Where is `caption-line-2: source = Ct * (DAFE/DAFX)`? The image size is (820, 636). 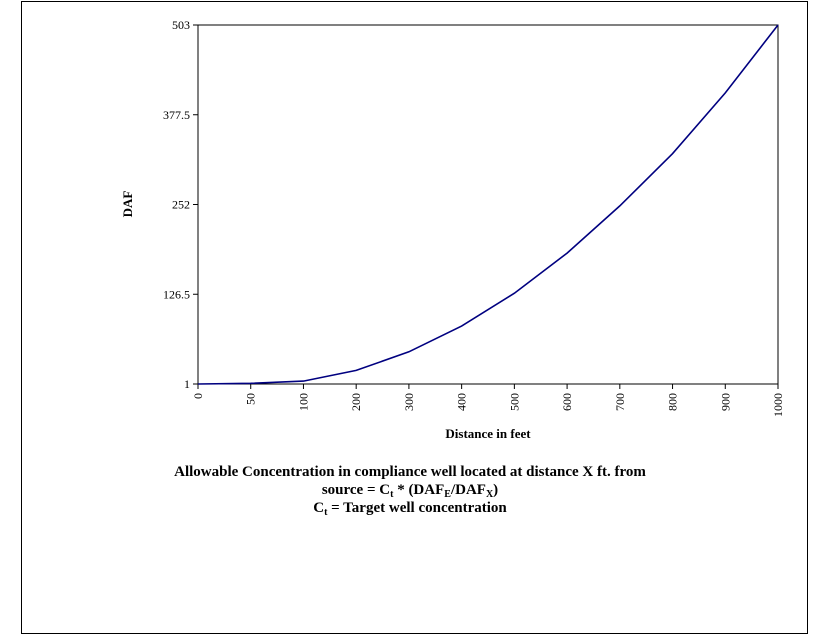 caption-line-2: source = Ct * (DAFE/DAFX) is located at coordinates (410, 491).